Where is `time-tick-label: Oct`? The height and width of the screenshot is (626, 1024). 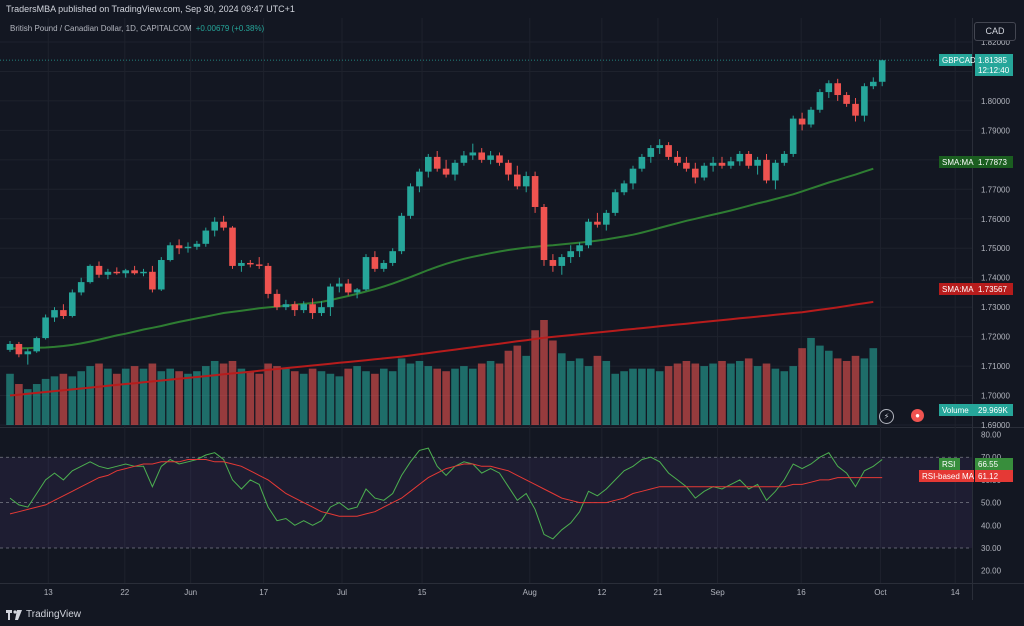
time-tick-label: Oct is located at coordinates (880, 592).